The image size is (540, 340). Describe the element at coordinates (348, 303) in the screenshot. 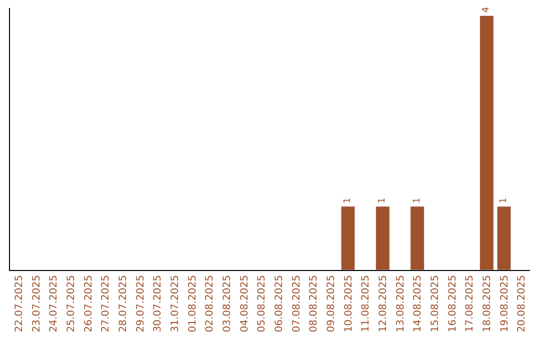

I see `x-tick-label: 10.08.2025` at that location.